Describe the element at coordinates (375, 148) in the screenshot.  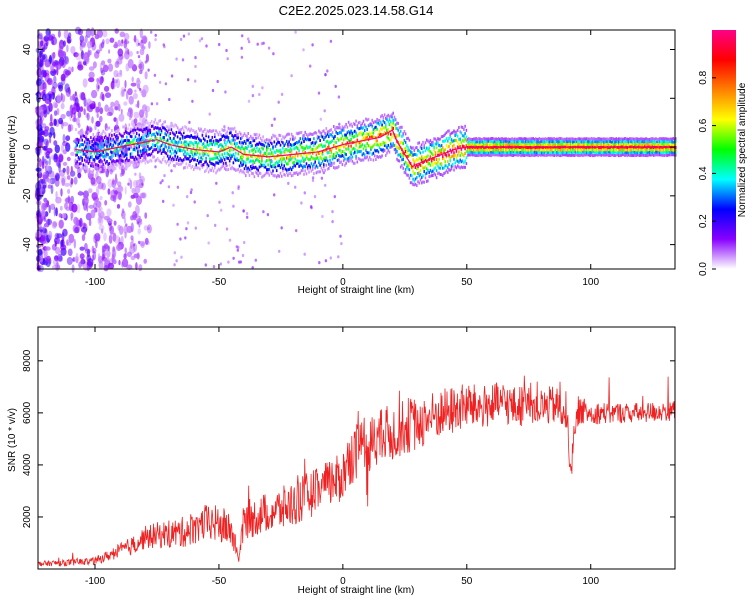
I see `spectrogram-ridge-line` at that location.